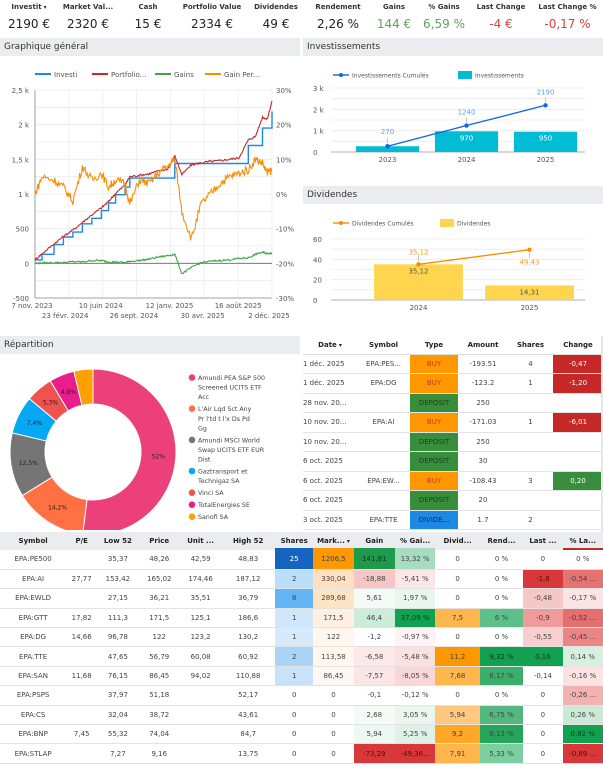 This screenshot has height=782, width=603. What do you see at coordinates (543, 753) in the screenshot?
I see `holding-cell: 0` at bounding box center [543, 753].